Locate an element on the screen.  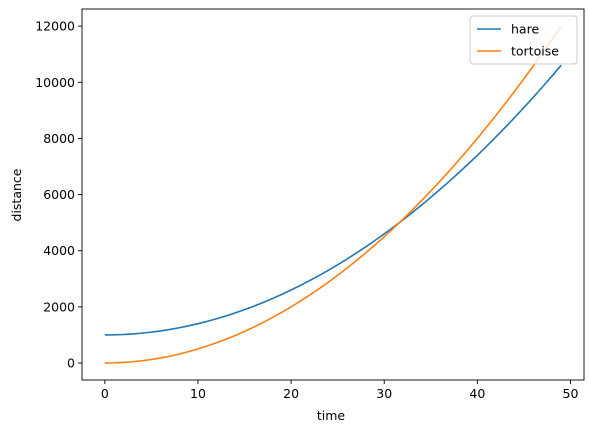
legend-box is located at coordinates (523, 40).